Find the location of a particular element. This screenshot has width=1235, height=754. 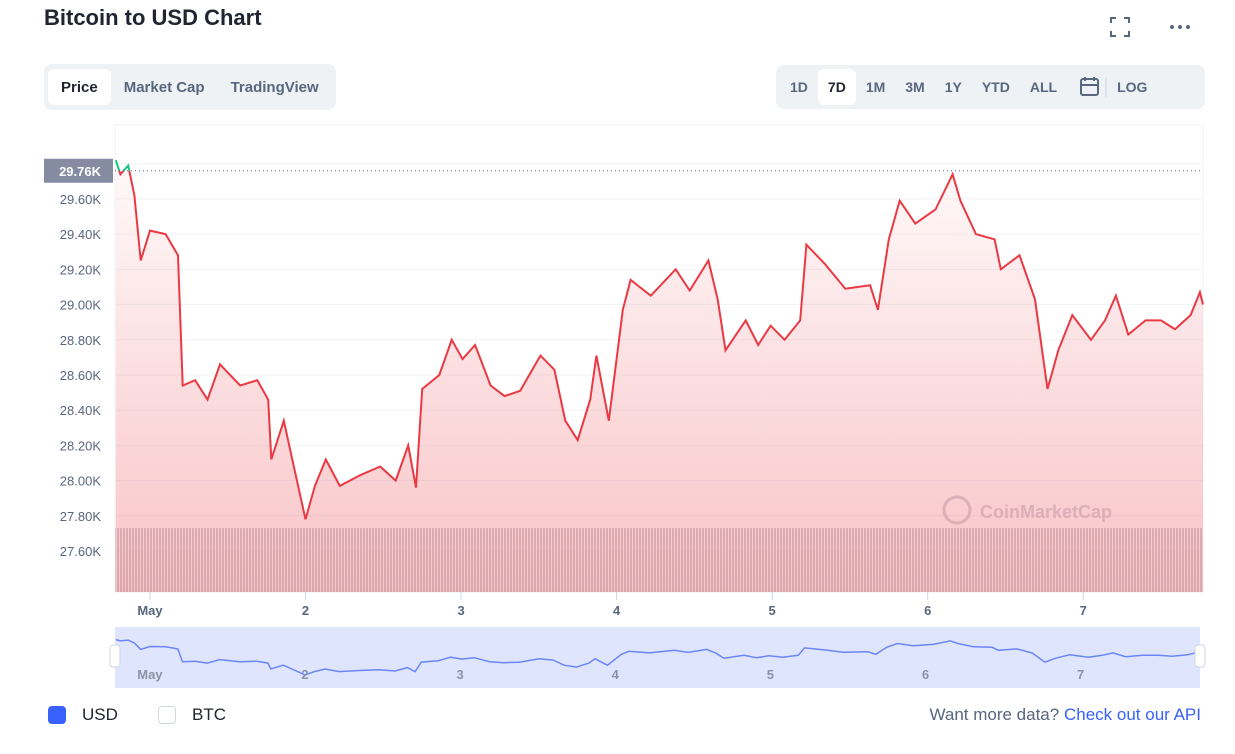

range-group: 1D 7D 1M 3M 1Y YTD ALL LOG is located at coordinates (990, 87).